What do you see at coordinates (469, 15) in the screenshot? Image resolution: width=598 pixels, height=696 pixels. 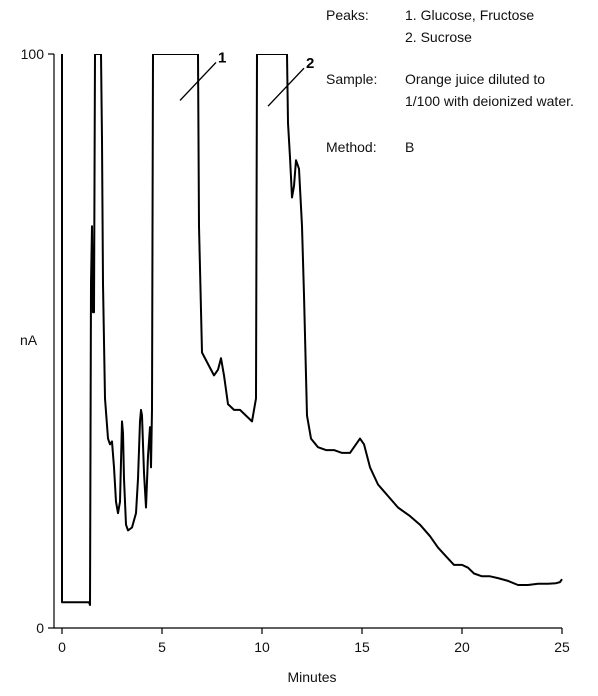 I see `peaks-line-1: 1. Glucose, Fructose` at bounding box center [469, 15].